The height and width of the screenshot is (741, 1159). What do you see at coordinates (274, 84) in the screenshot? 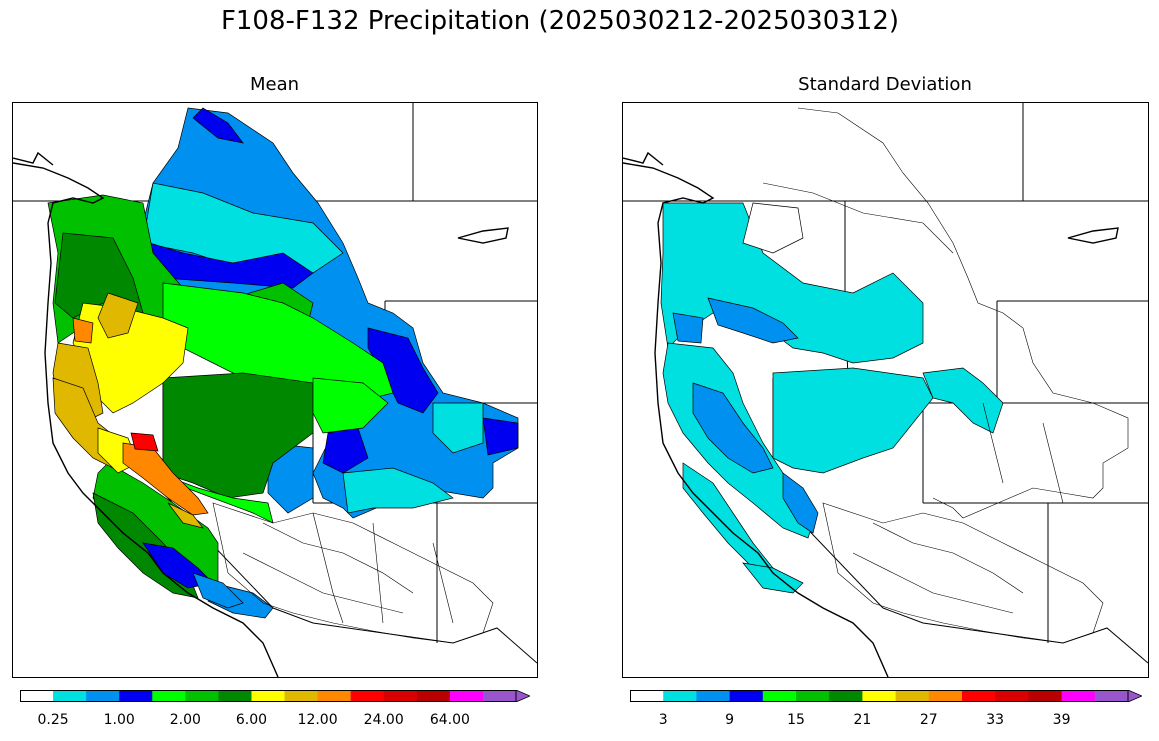
I see `mean-panel-title: Mean` at bounding box center [274, 84].